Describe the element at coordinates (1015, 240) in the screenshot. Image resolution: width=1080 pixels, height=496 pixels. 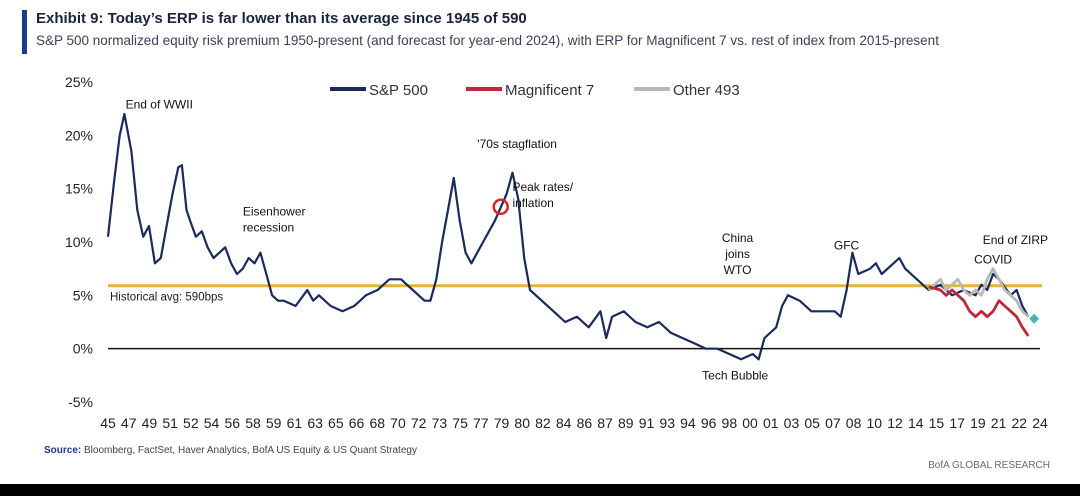
I see `annotation-label: End of ZIRP` at that location.